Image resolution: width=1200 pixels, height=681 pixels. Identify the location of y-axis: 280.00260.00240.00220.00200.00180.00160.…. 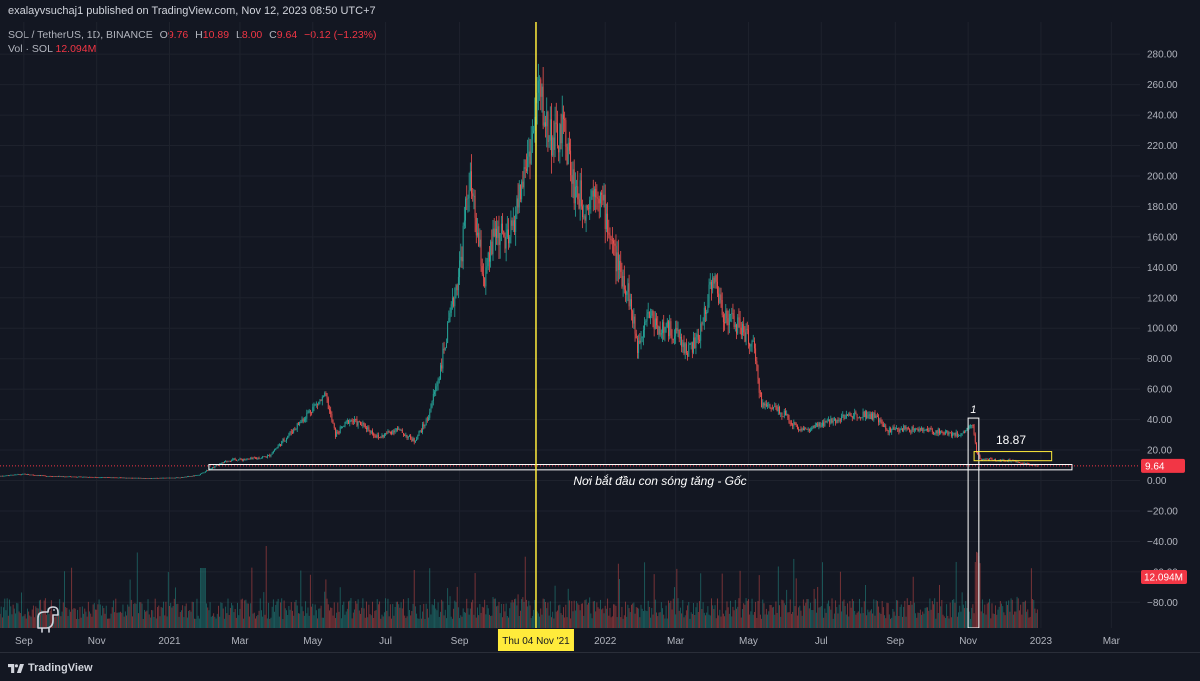
(1170, 325).